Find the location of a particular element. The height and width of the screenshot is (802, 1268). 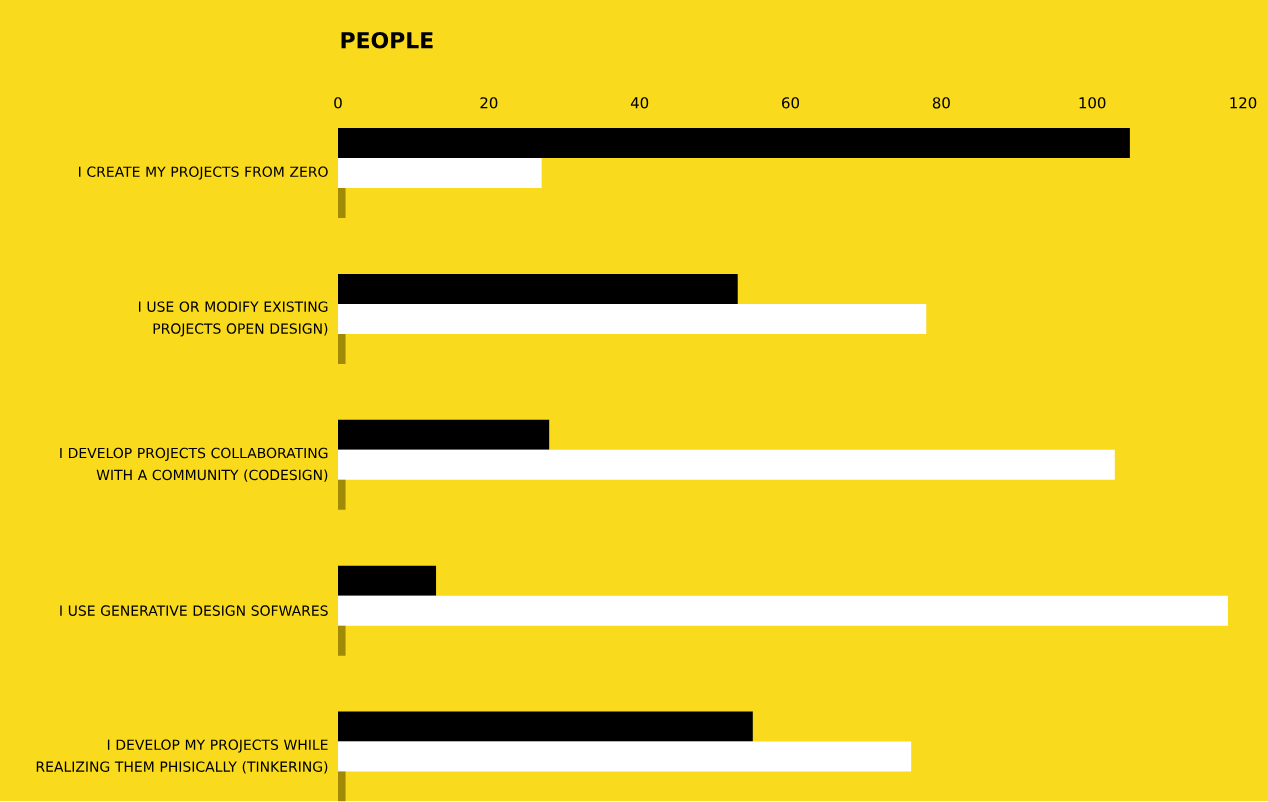

x-tick-label: 60 is located at coordinates (791, 103).